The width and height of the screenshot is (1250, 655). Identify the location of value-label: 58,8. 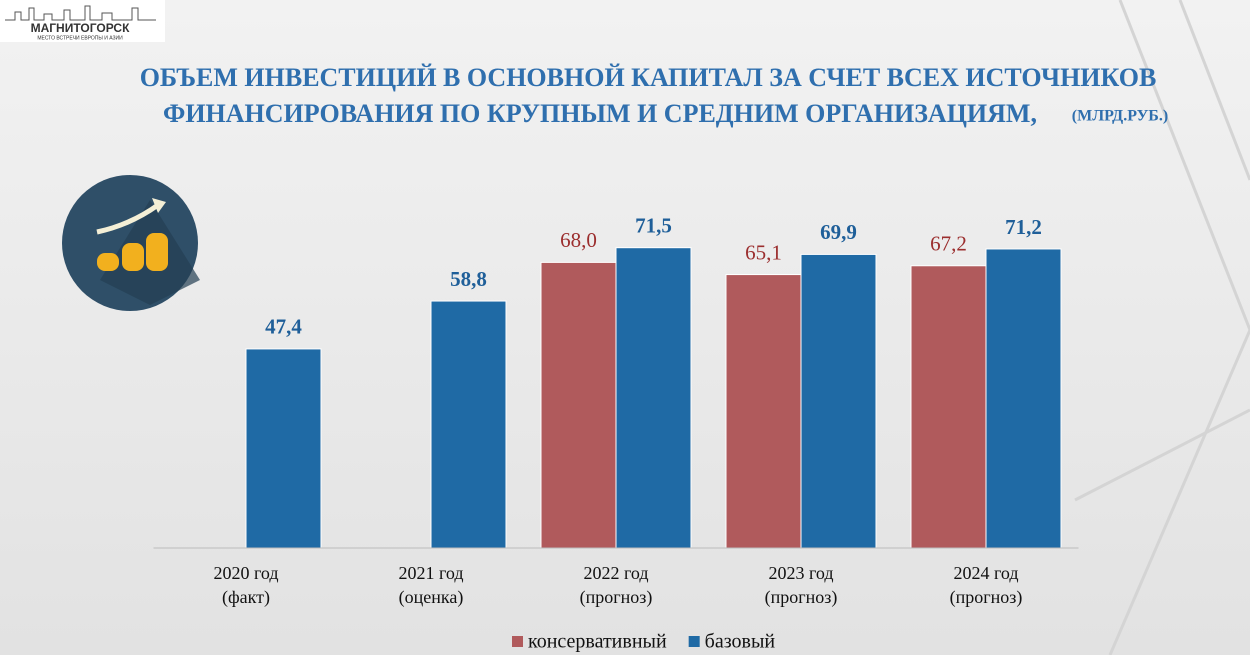
(468, 279).